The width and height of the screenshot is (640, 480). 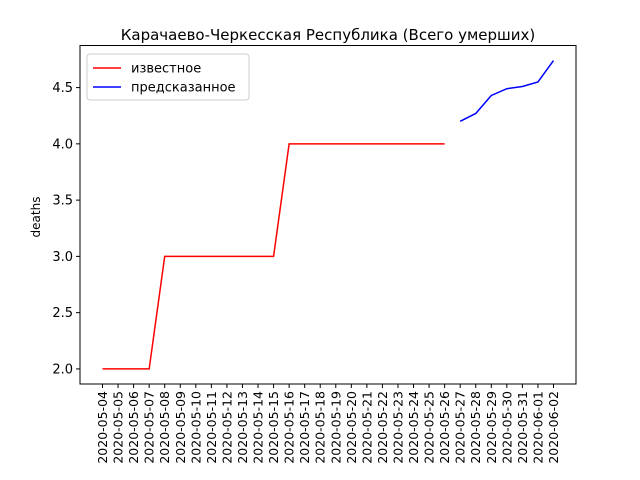 What do you see at coordinates (62, 144) in the screenshot?
I see `y-tick-label: 4.0` at bounding box center [62, 144].